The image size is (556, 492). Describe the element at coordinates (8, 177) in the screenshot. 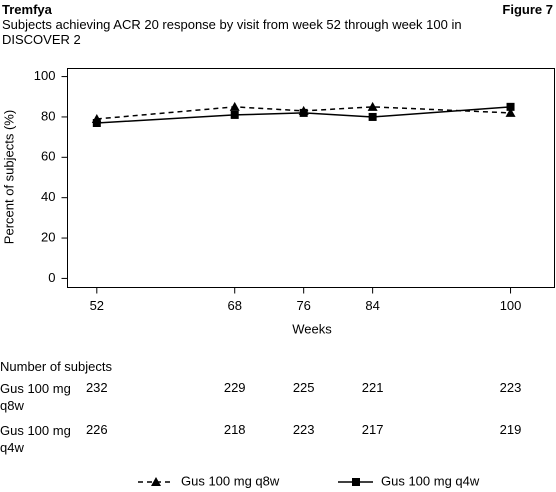

I see `y-axis-label: Percent of subjects (%)` at that location.